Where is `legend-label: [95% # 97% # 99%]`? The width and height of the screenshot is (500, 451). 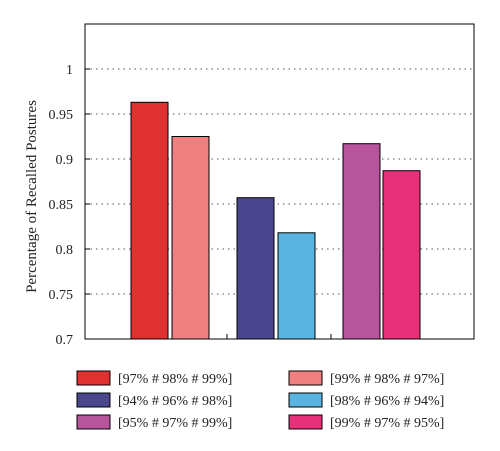 legend-label: [95% # 97% # 99%] is located at coordinates (175, 423).